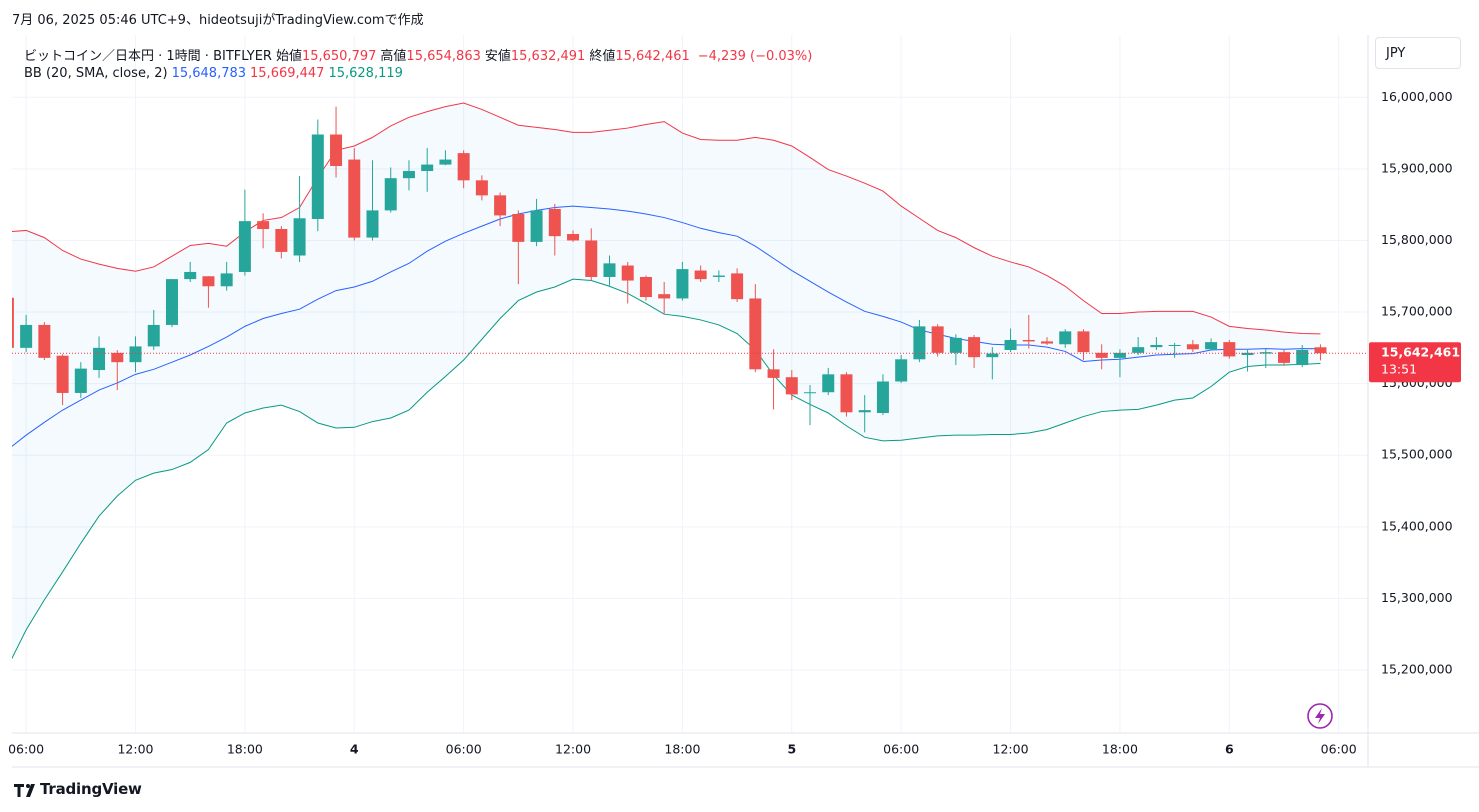 This screenshot has width=1479, height=812. I want to click on lightning-icon, so click(1320, 716).